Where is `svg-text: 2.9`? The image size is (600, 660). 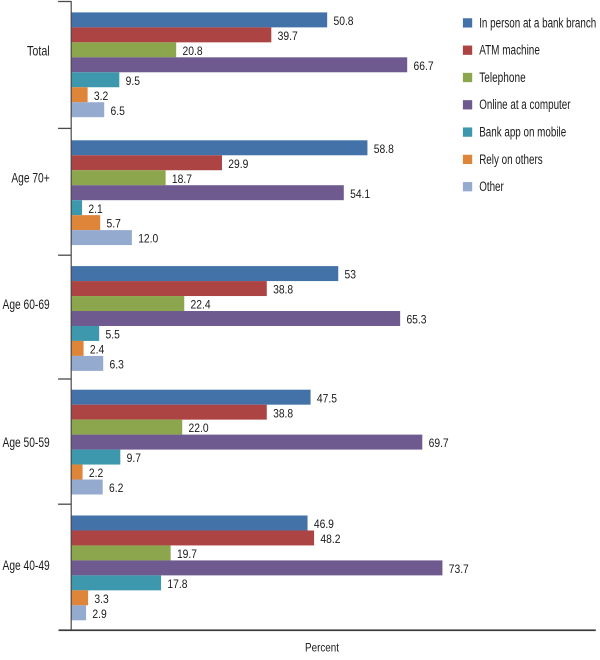
svg-text: 2.9 is located at coordinates (99, 614).